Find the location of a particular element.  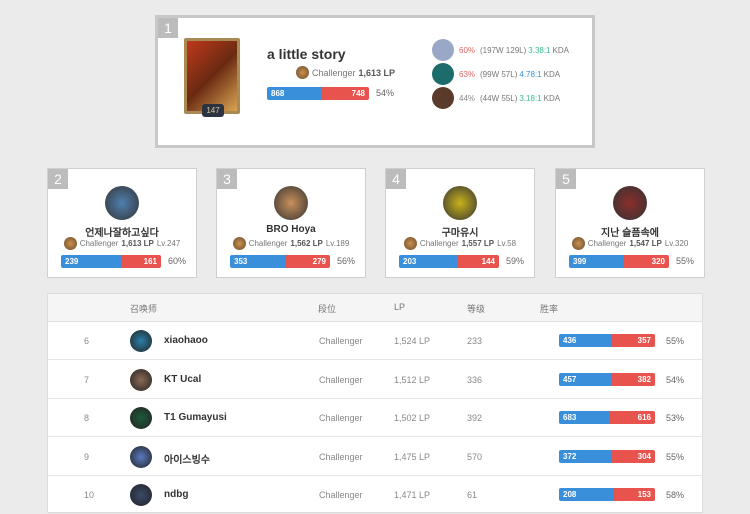

table-header: 召唤师 段位 LP 等级 胜率 is located at coordinates (375, 308).